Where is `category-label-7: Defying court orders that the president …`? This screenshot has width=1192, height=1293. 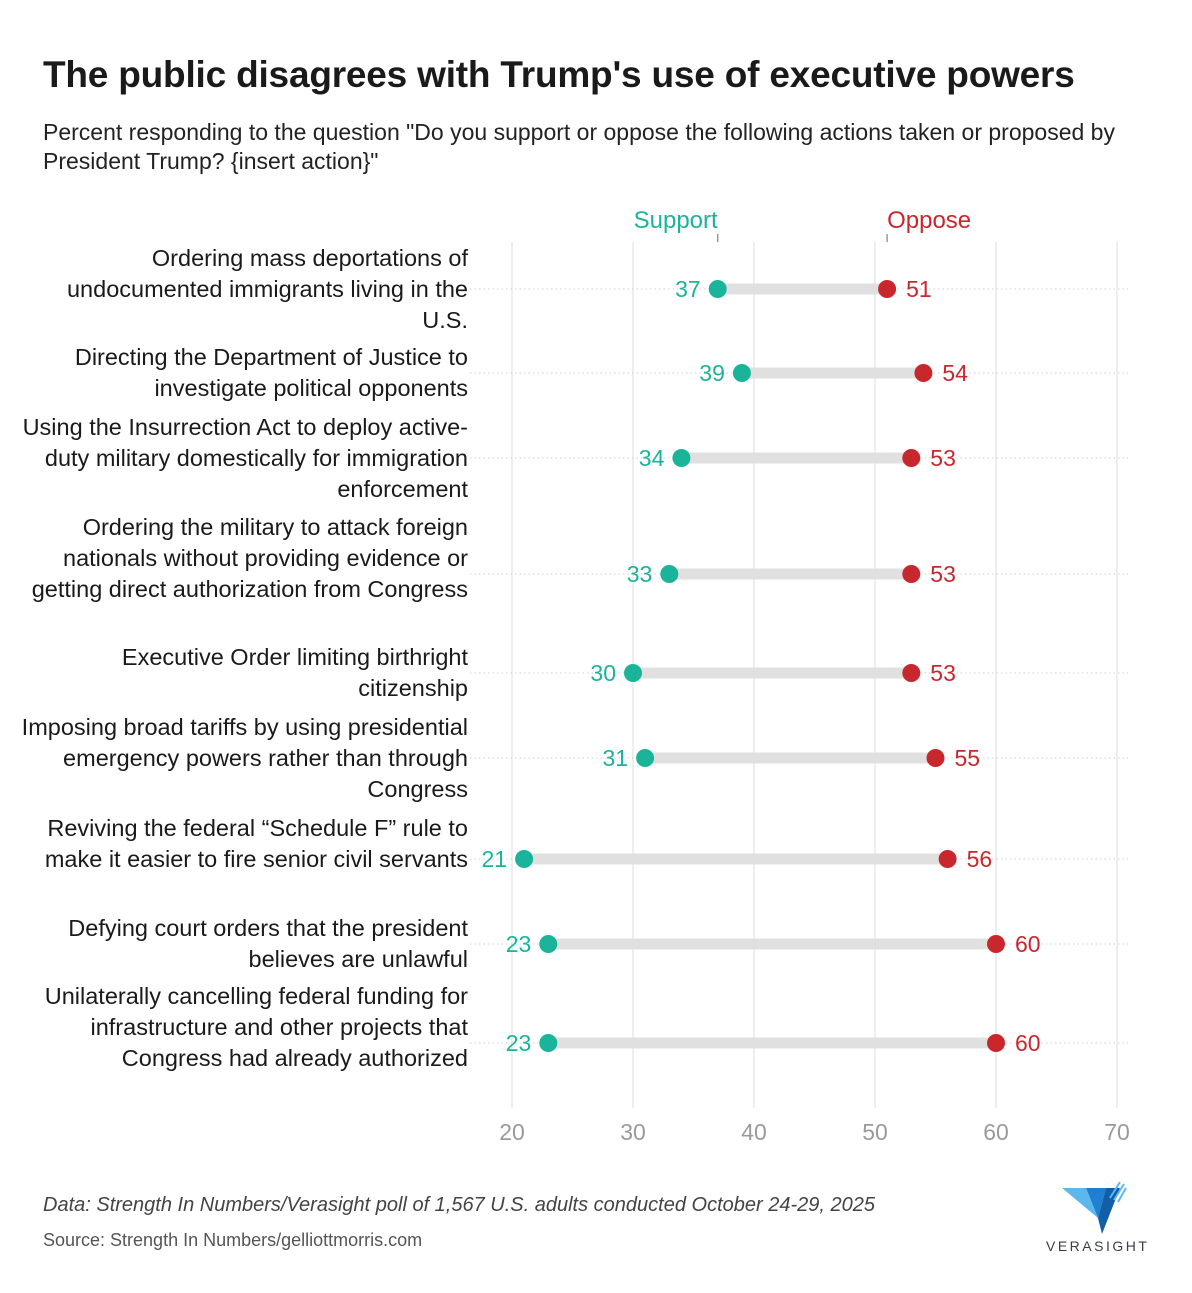
category-label-7: Defying court orders that the president … is located at coordinates (268, 943).